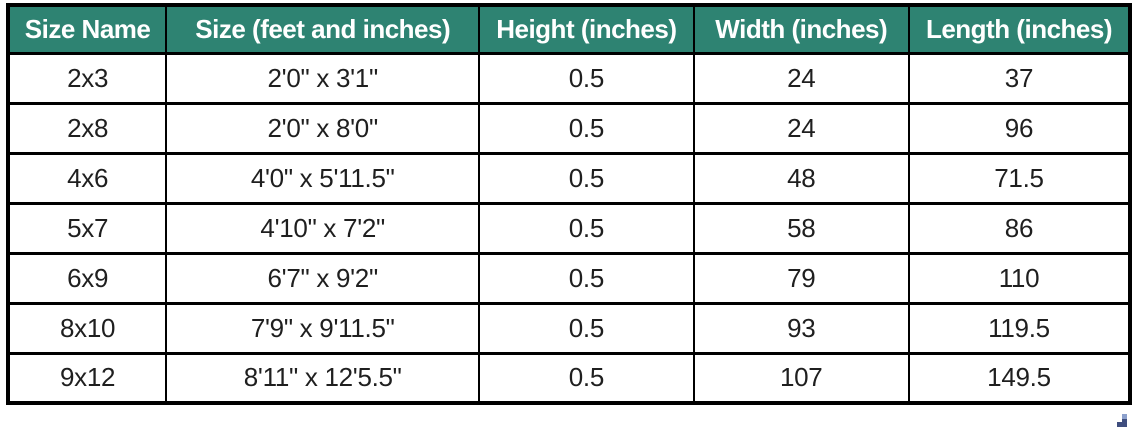  Describe the element at coordinates (87, 228) in the screenshot. I see `cell-size-name: 5x7` at that location.